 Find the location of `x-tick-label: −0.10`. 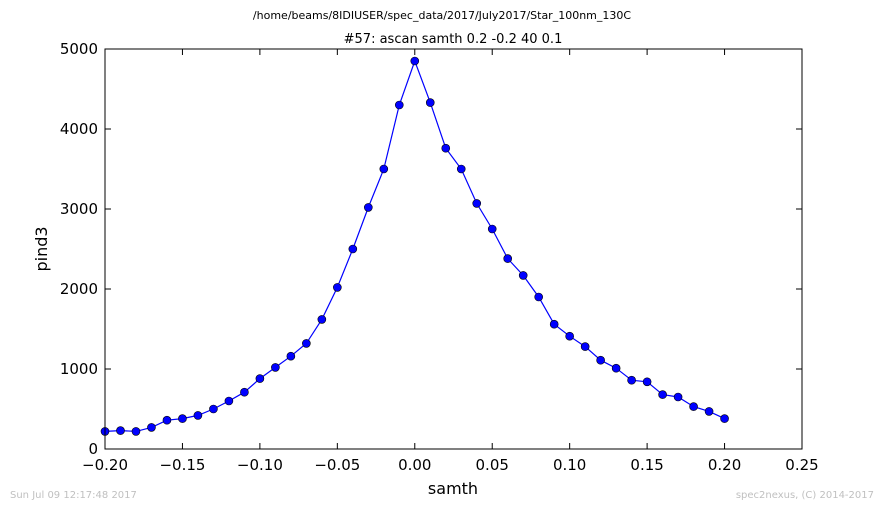

x-tick-label: −0.10 is located at coordinates (260, 465).